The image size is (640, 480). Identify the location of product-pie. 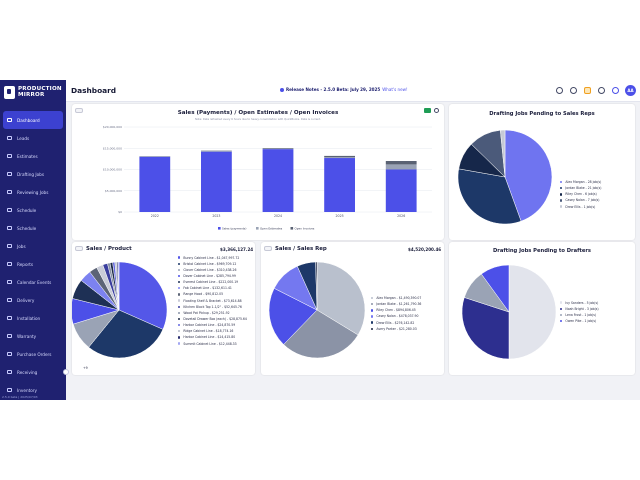
(120, 310).